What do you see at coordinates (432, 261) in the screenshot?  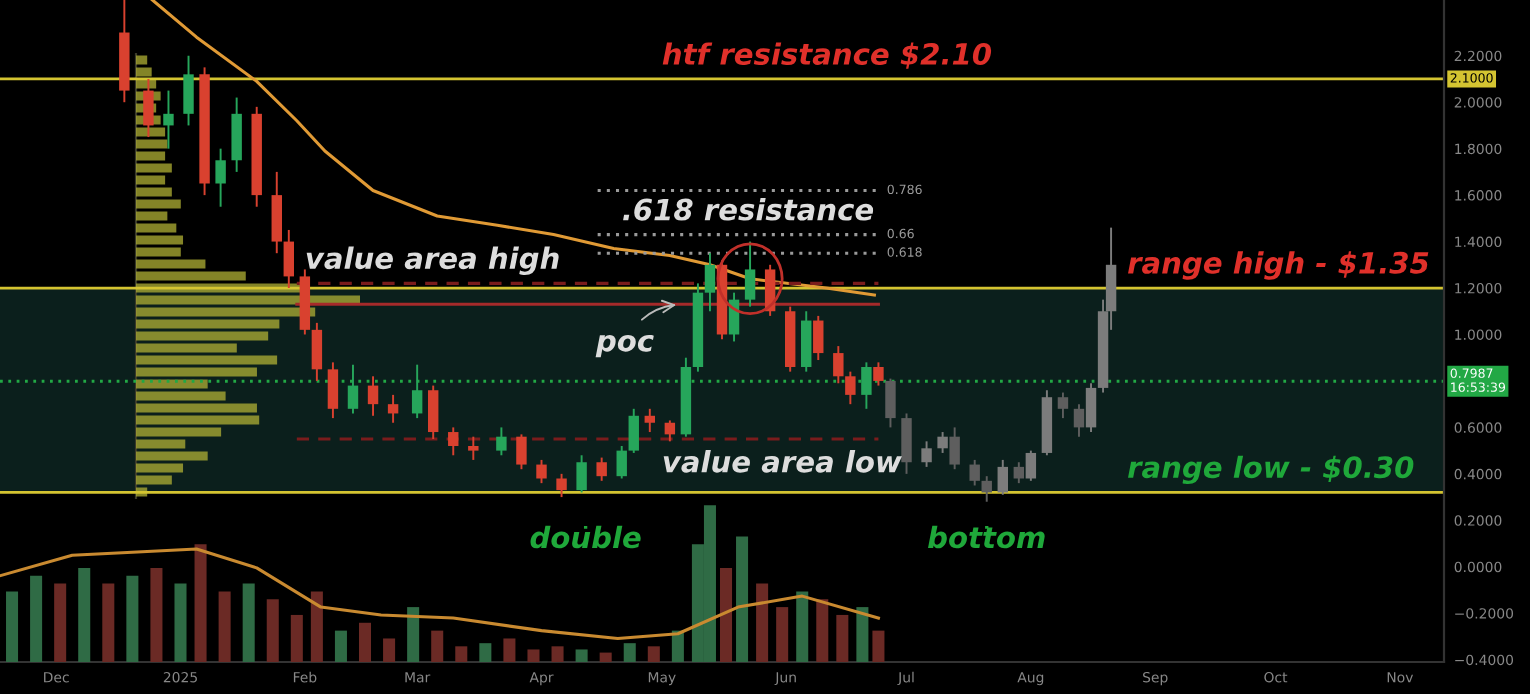 I see `annotation: value area high` at bounding box center [432, 261].